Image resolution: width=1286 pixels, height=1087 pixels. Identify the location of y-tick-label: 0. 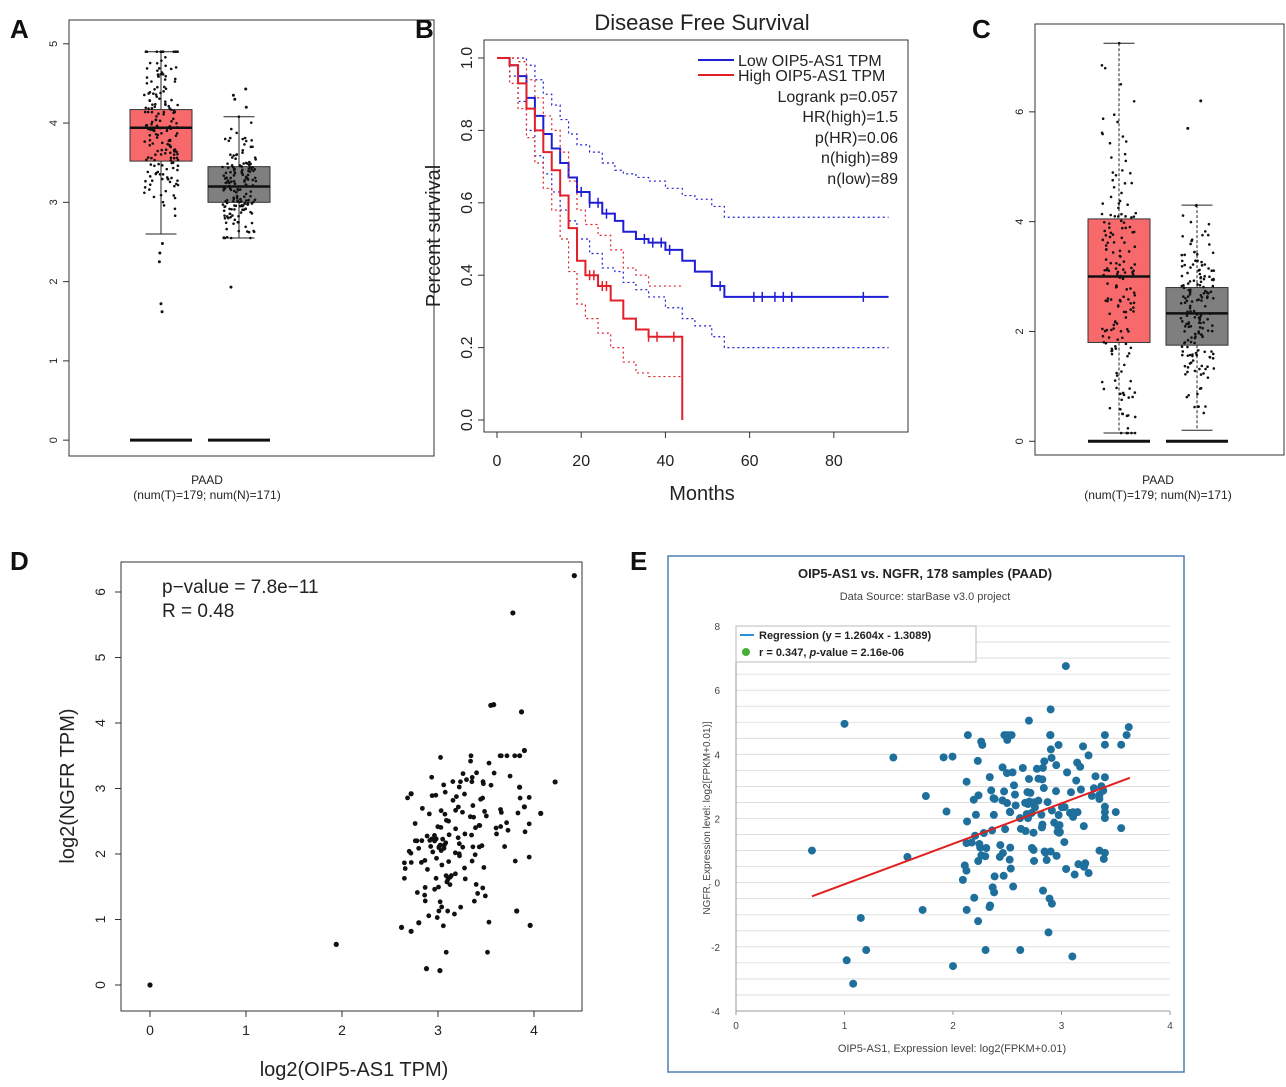
(1020, 441).